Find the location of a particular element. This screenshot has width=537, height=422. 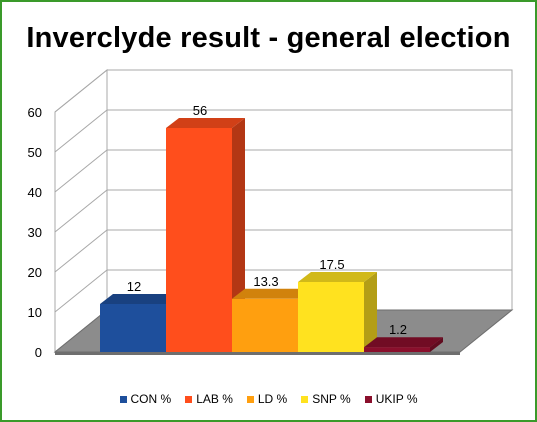

y-axis-ticks: 0 10 20 30 40 50 60 is located at coordinates (35, 232).